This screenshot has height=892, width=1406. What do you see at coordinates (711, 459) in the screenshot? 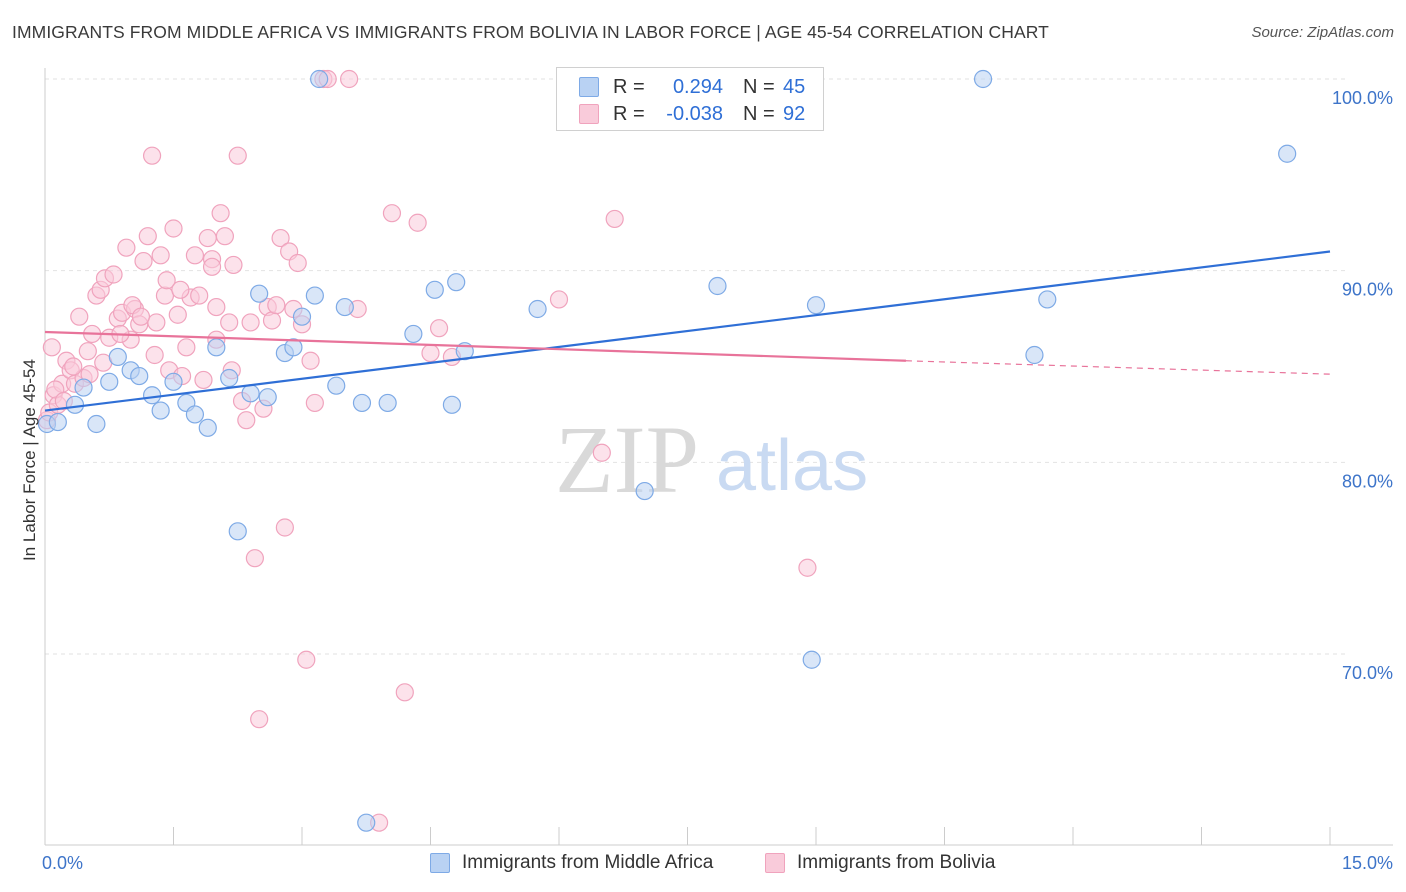
I see `watermark: ZIP atlas` at bounding box center [711, 459].